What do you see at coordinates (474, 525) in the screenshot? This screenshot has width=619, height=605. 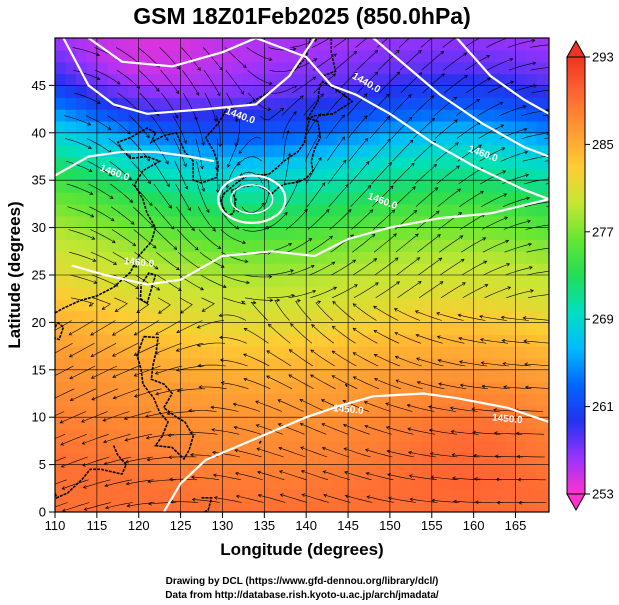 I see `x-tick-label: 160` at bounding box center [474, 525].